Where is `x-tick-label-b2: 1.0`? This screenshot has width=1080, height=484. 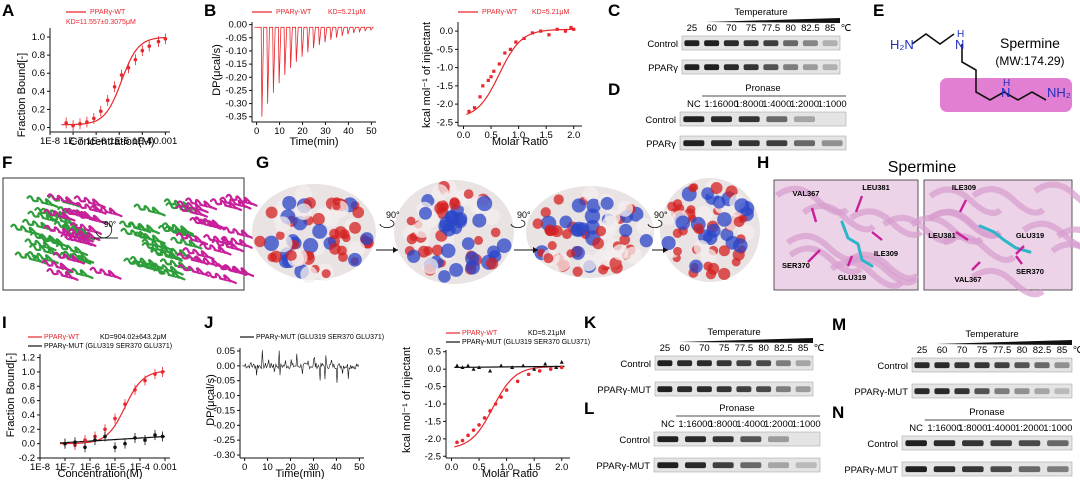 x-tick-label-b2: 1.0 is located at coordinates (518, 135).